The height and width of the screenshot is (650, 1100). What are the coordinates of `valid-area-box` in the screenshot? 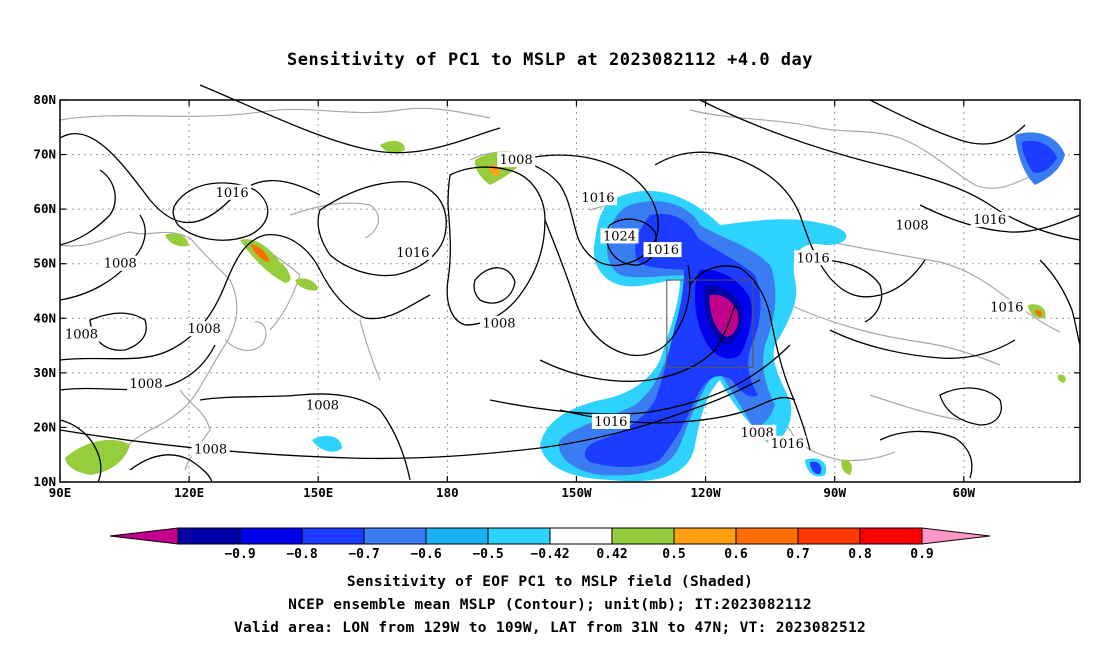 It's located at (710, 323).